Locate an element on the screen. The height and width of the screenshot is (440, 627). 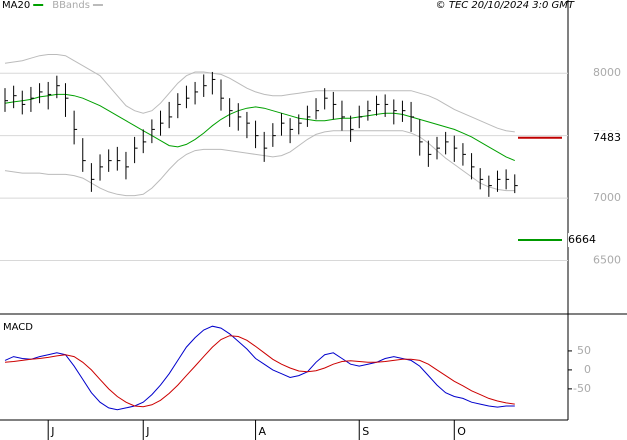
ma-line is located at coordinates (259, 127).